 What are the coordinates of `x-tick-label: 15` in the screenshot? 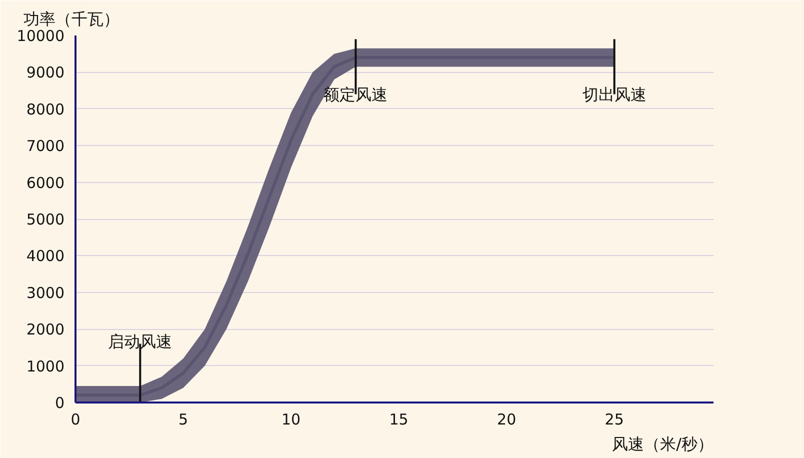 It's located at (398, 419).